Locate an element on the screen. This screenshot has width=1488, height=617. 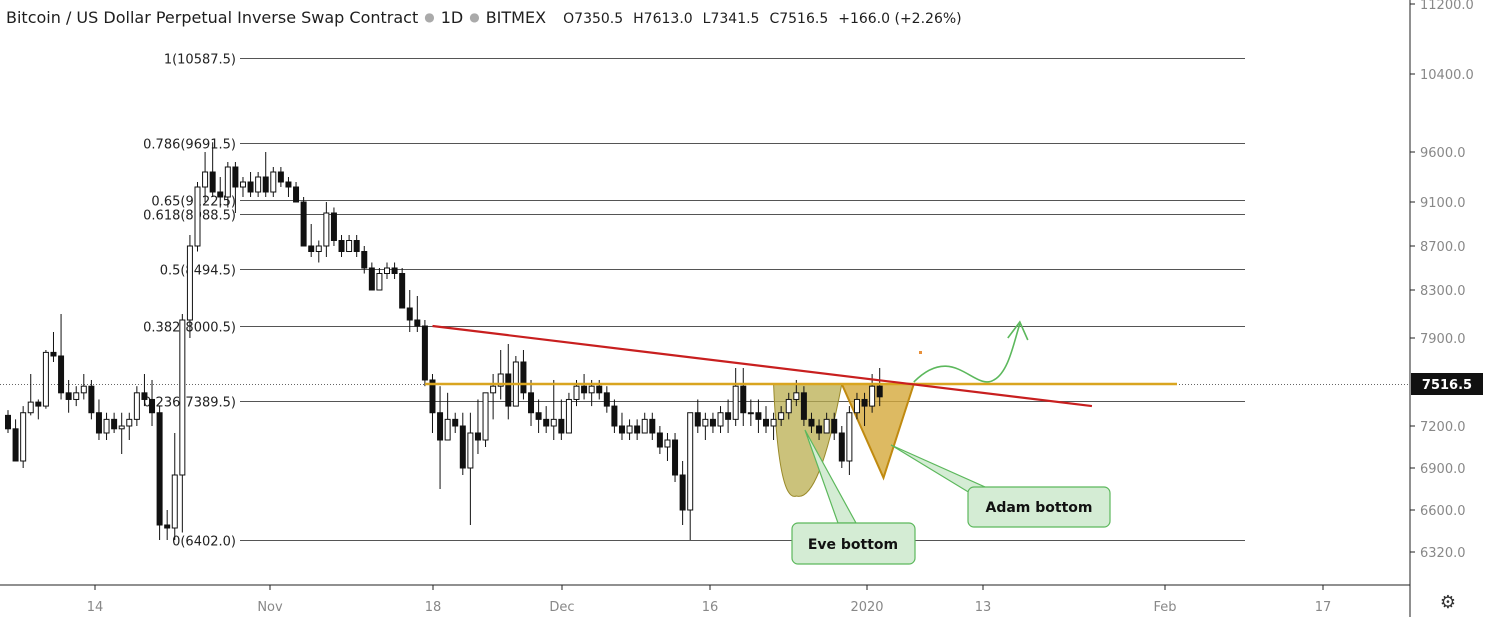
time-tick-label: 14 is located at coordinates (95, 607).